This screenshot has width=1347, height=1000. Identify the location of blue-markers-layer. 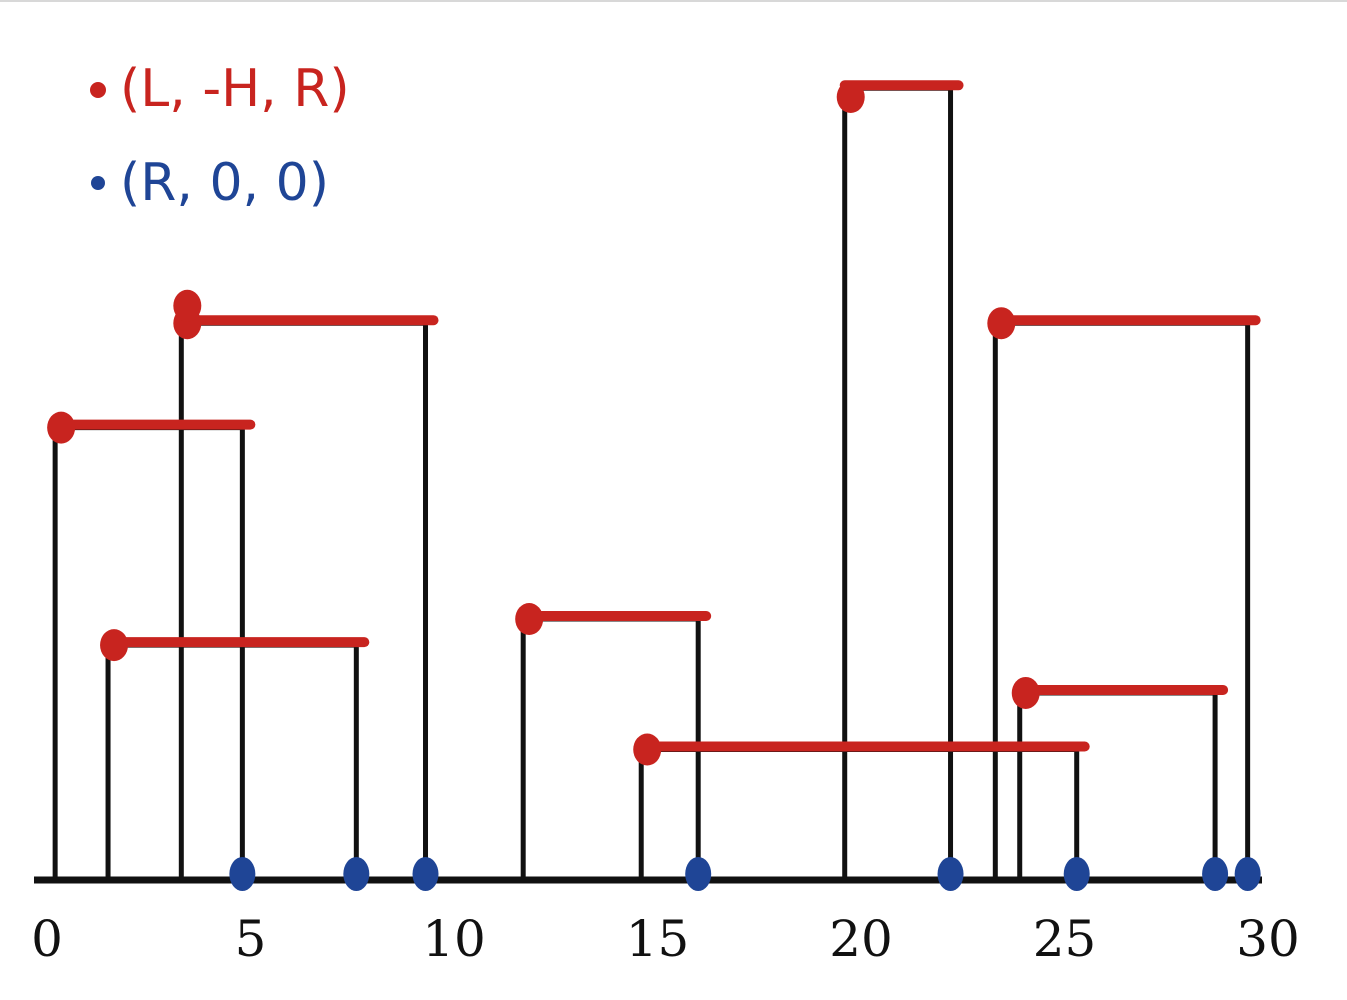
(745, 874).